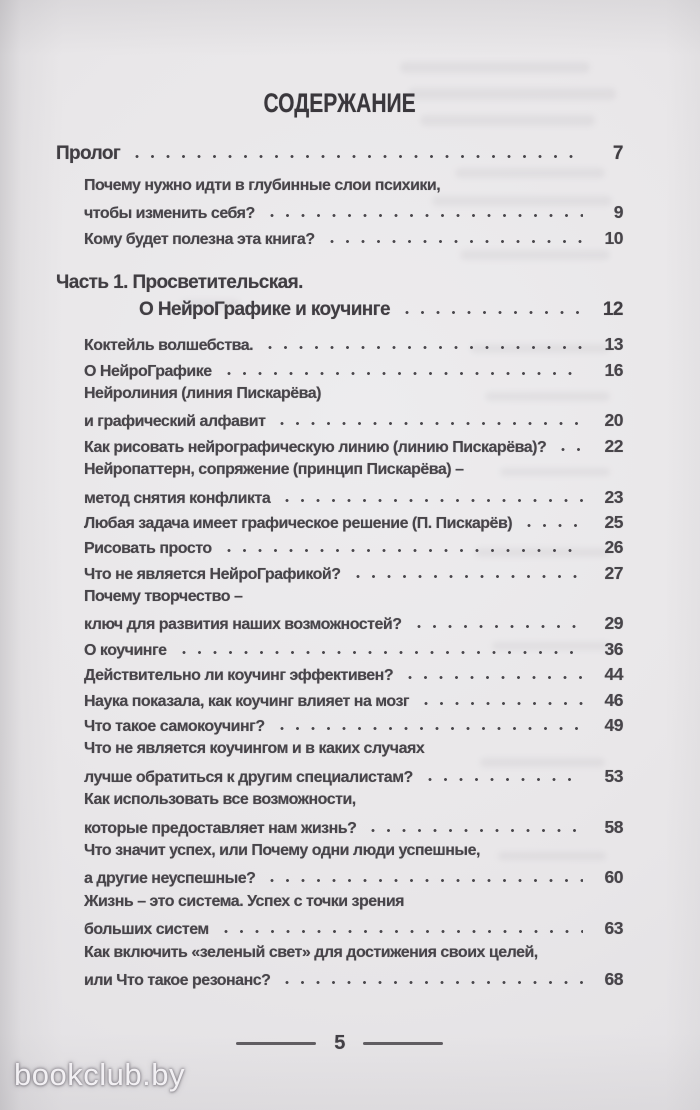  Describe the element at coordinates (614, 775) in the screenshot. I see `toc-page-number: 53` at that location.